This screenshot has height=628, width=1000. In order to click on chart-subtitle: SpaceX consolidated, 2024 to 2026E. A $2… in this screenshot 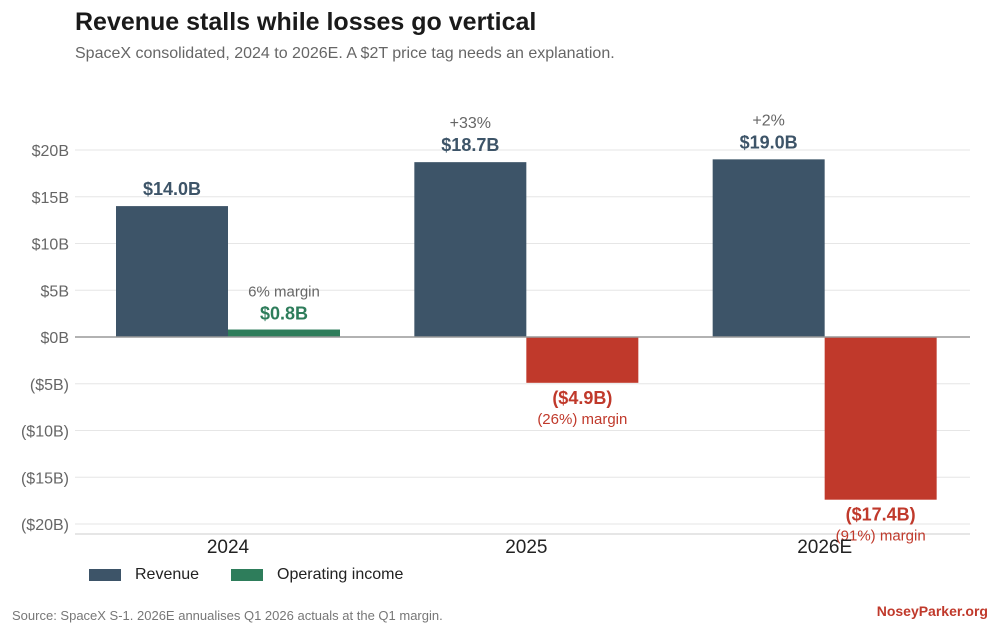, I will do `click(345, 53)`.